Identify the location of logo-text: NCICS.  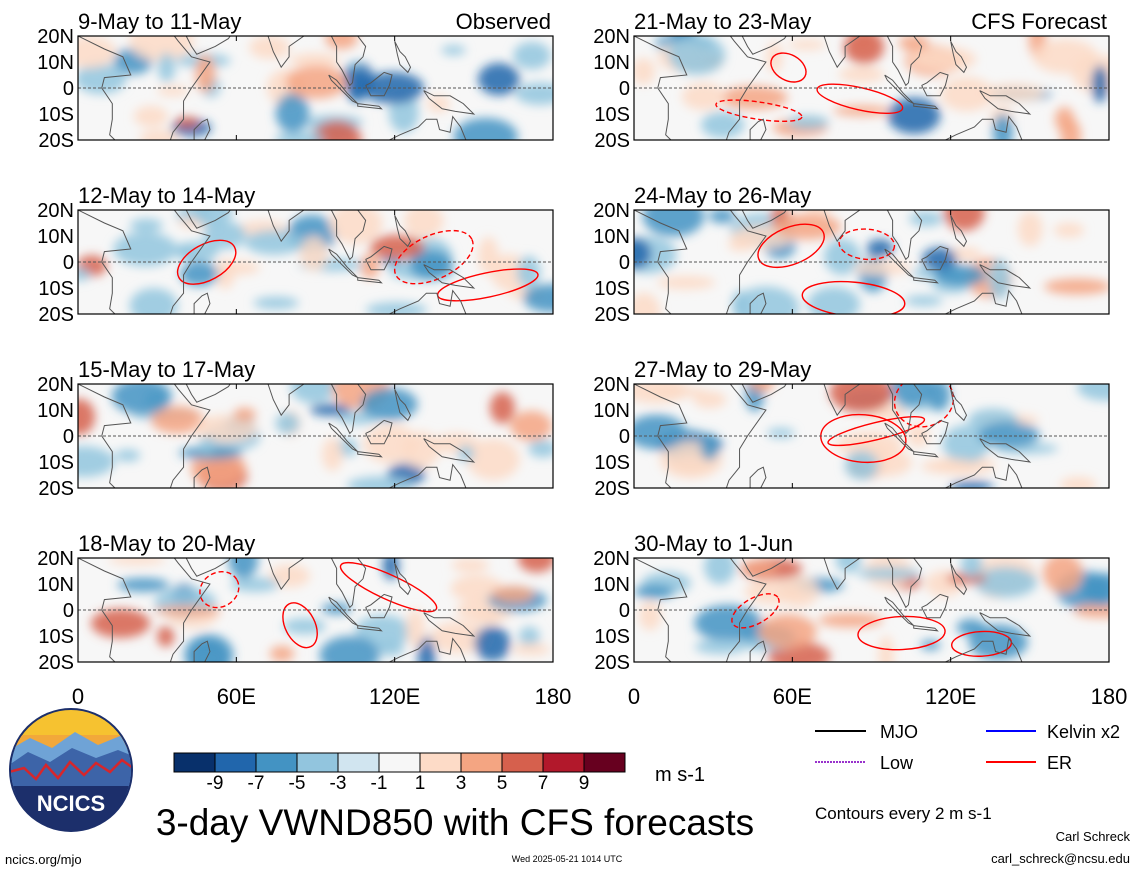
(71, 803).